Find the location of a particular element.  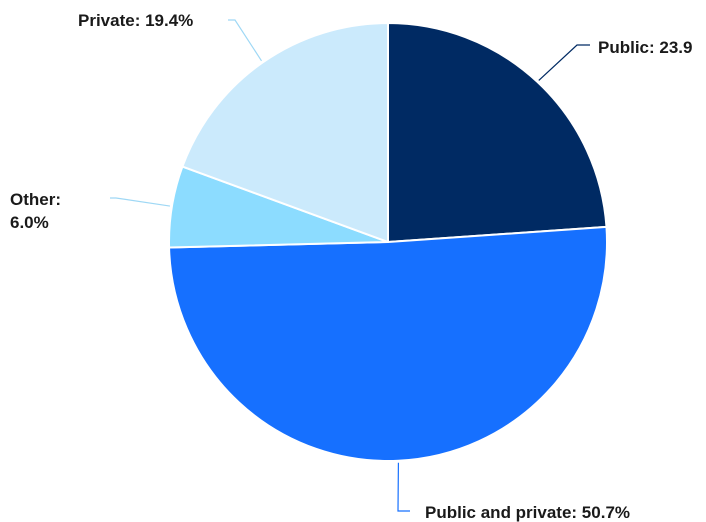

leader-public is located at coordinates (564, 62).